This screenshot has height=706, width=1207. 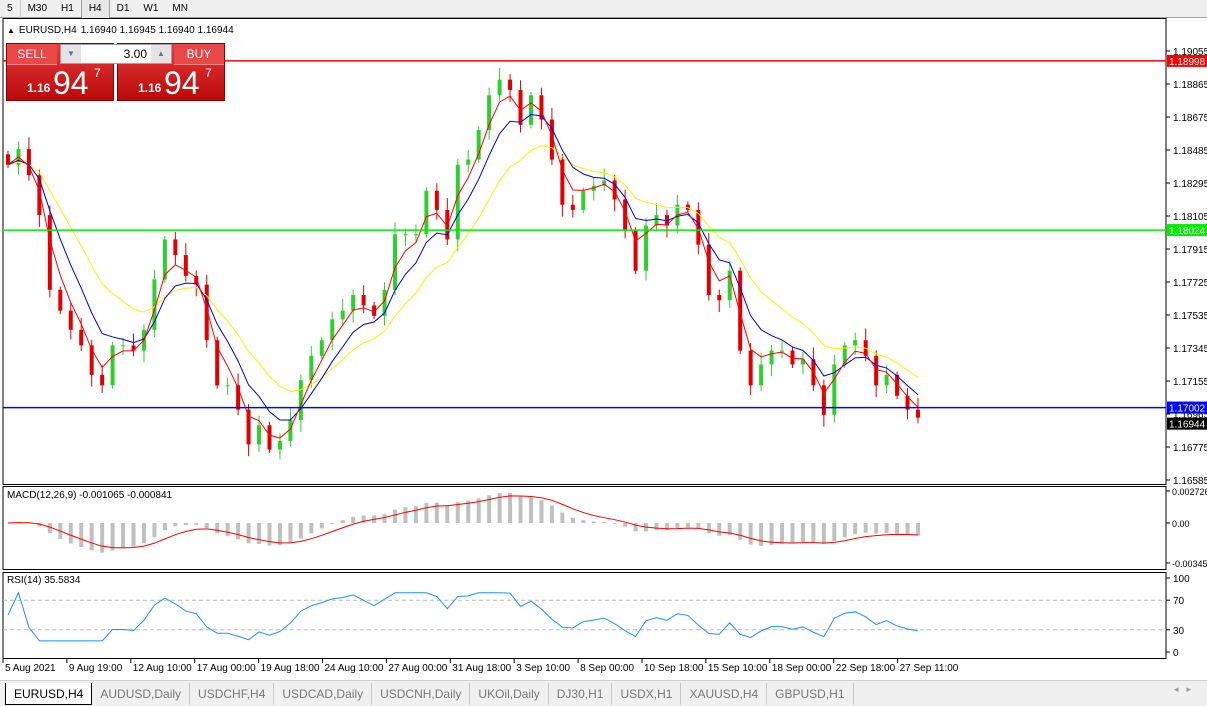 I want to click on timeframe-w1: W1, so click(x=151, y=8).